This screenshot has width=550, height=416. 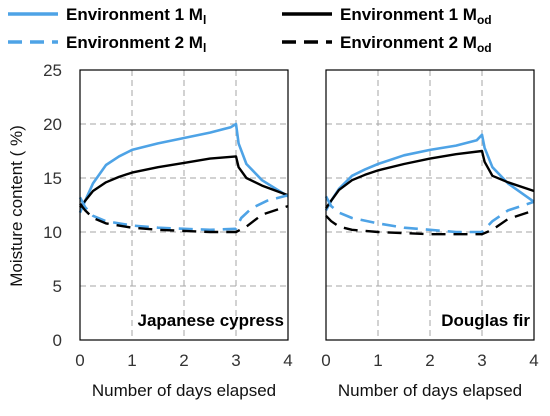 What do you see at coordinates (52, 124) in the screenshot?
I see `y-tick-label: 20` at bounding box center [52, 124].